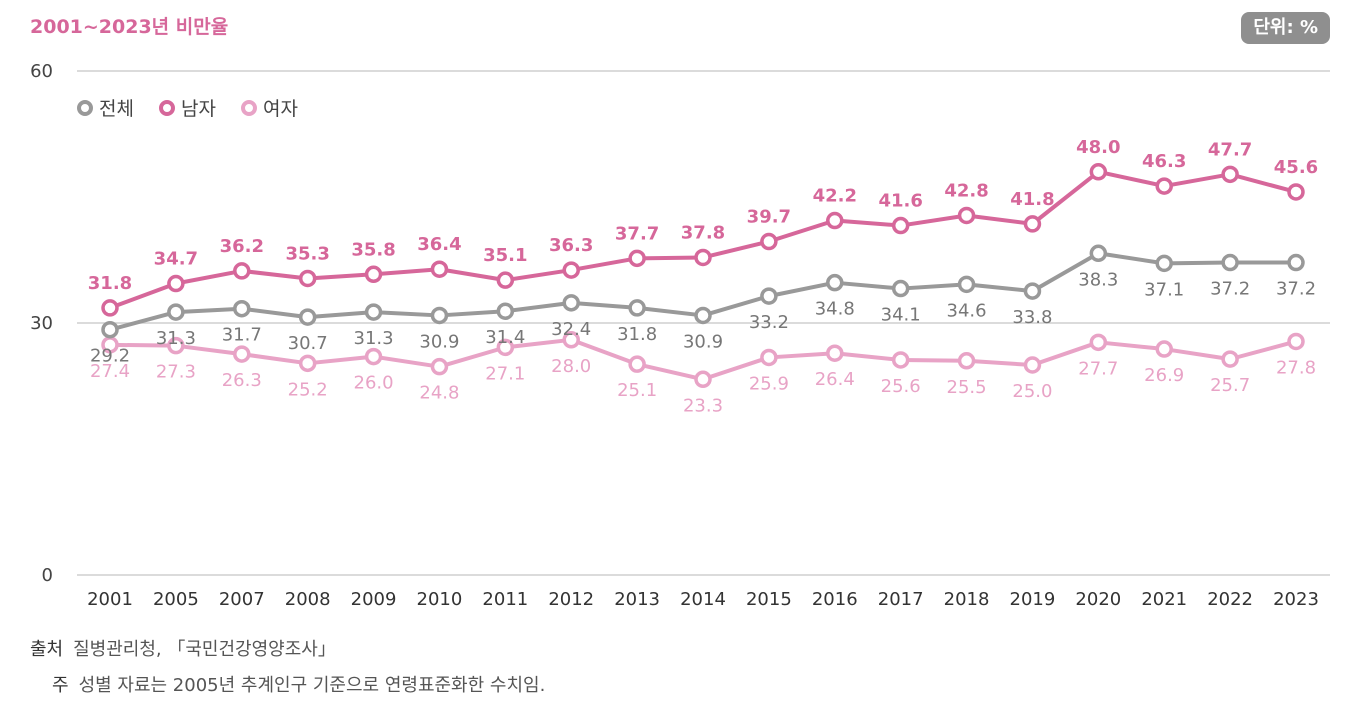 The height and width of the screenshot is (715, 1348). Describe the element at coordinates (1285, 28) in the screenshot. I see `unit-badge: 단위: %` at that location.